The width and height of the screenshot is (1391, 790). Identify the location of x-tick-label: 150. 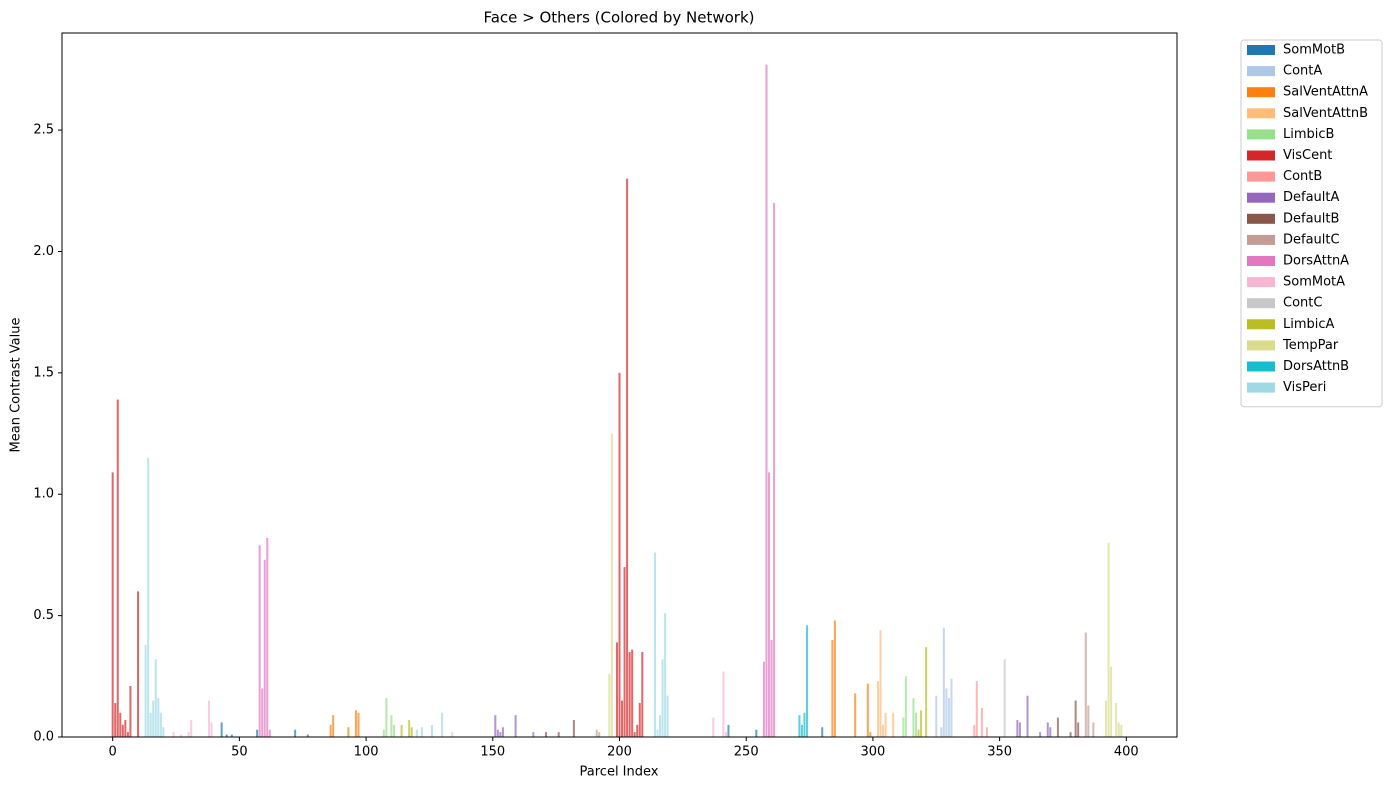
(492, 752).